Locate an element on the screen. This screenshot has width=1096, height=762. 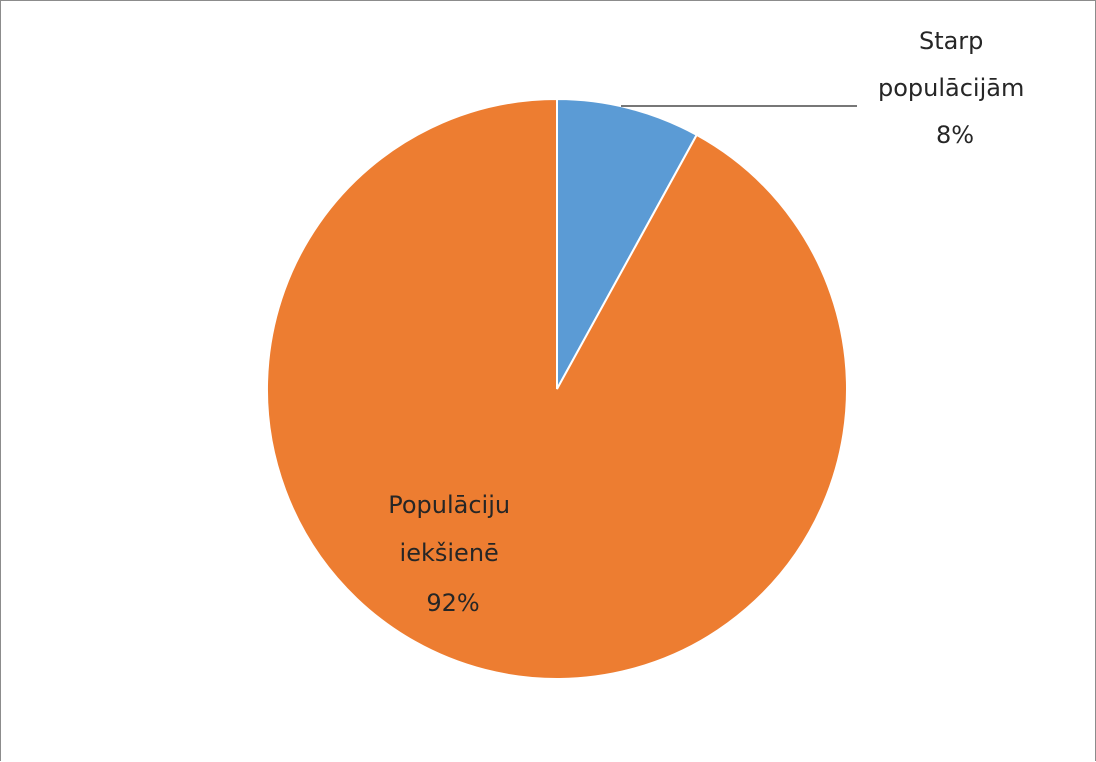
slice-label-populaciju: Populāciju iekšienē 92% is located at coordinates (453, 554).